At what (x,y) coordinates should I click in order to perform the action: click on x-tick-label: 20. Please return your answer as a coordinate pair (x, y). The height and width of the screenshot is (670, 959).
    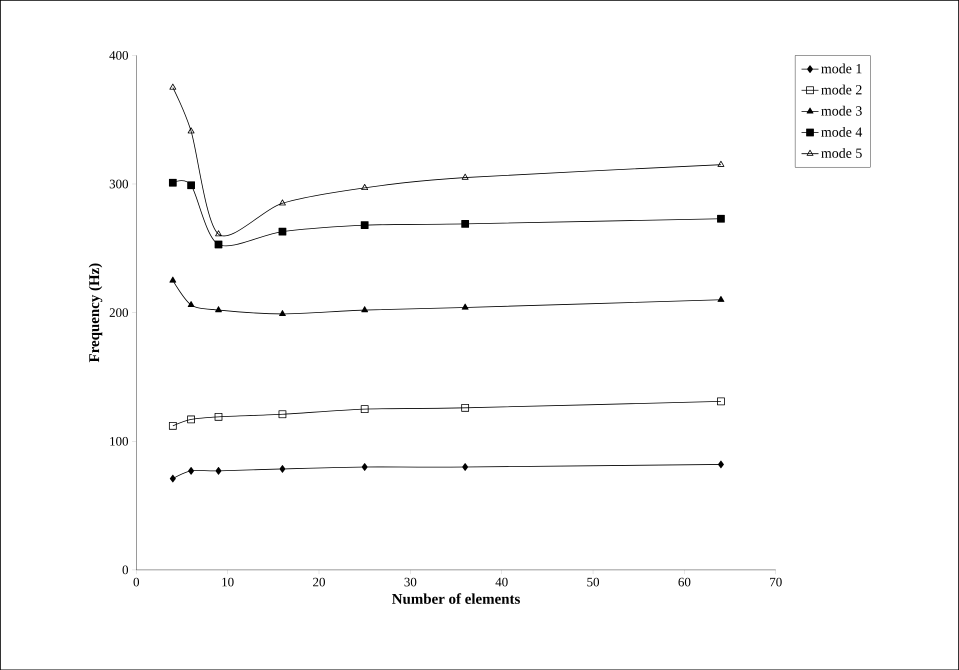
    Looking at the image, I should click on (319, 582).